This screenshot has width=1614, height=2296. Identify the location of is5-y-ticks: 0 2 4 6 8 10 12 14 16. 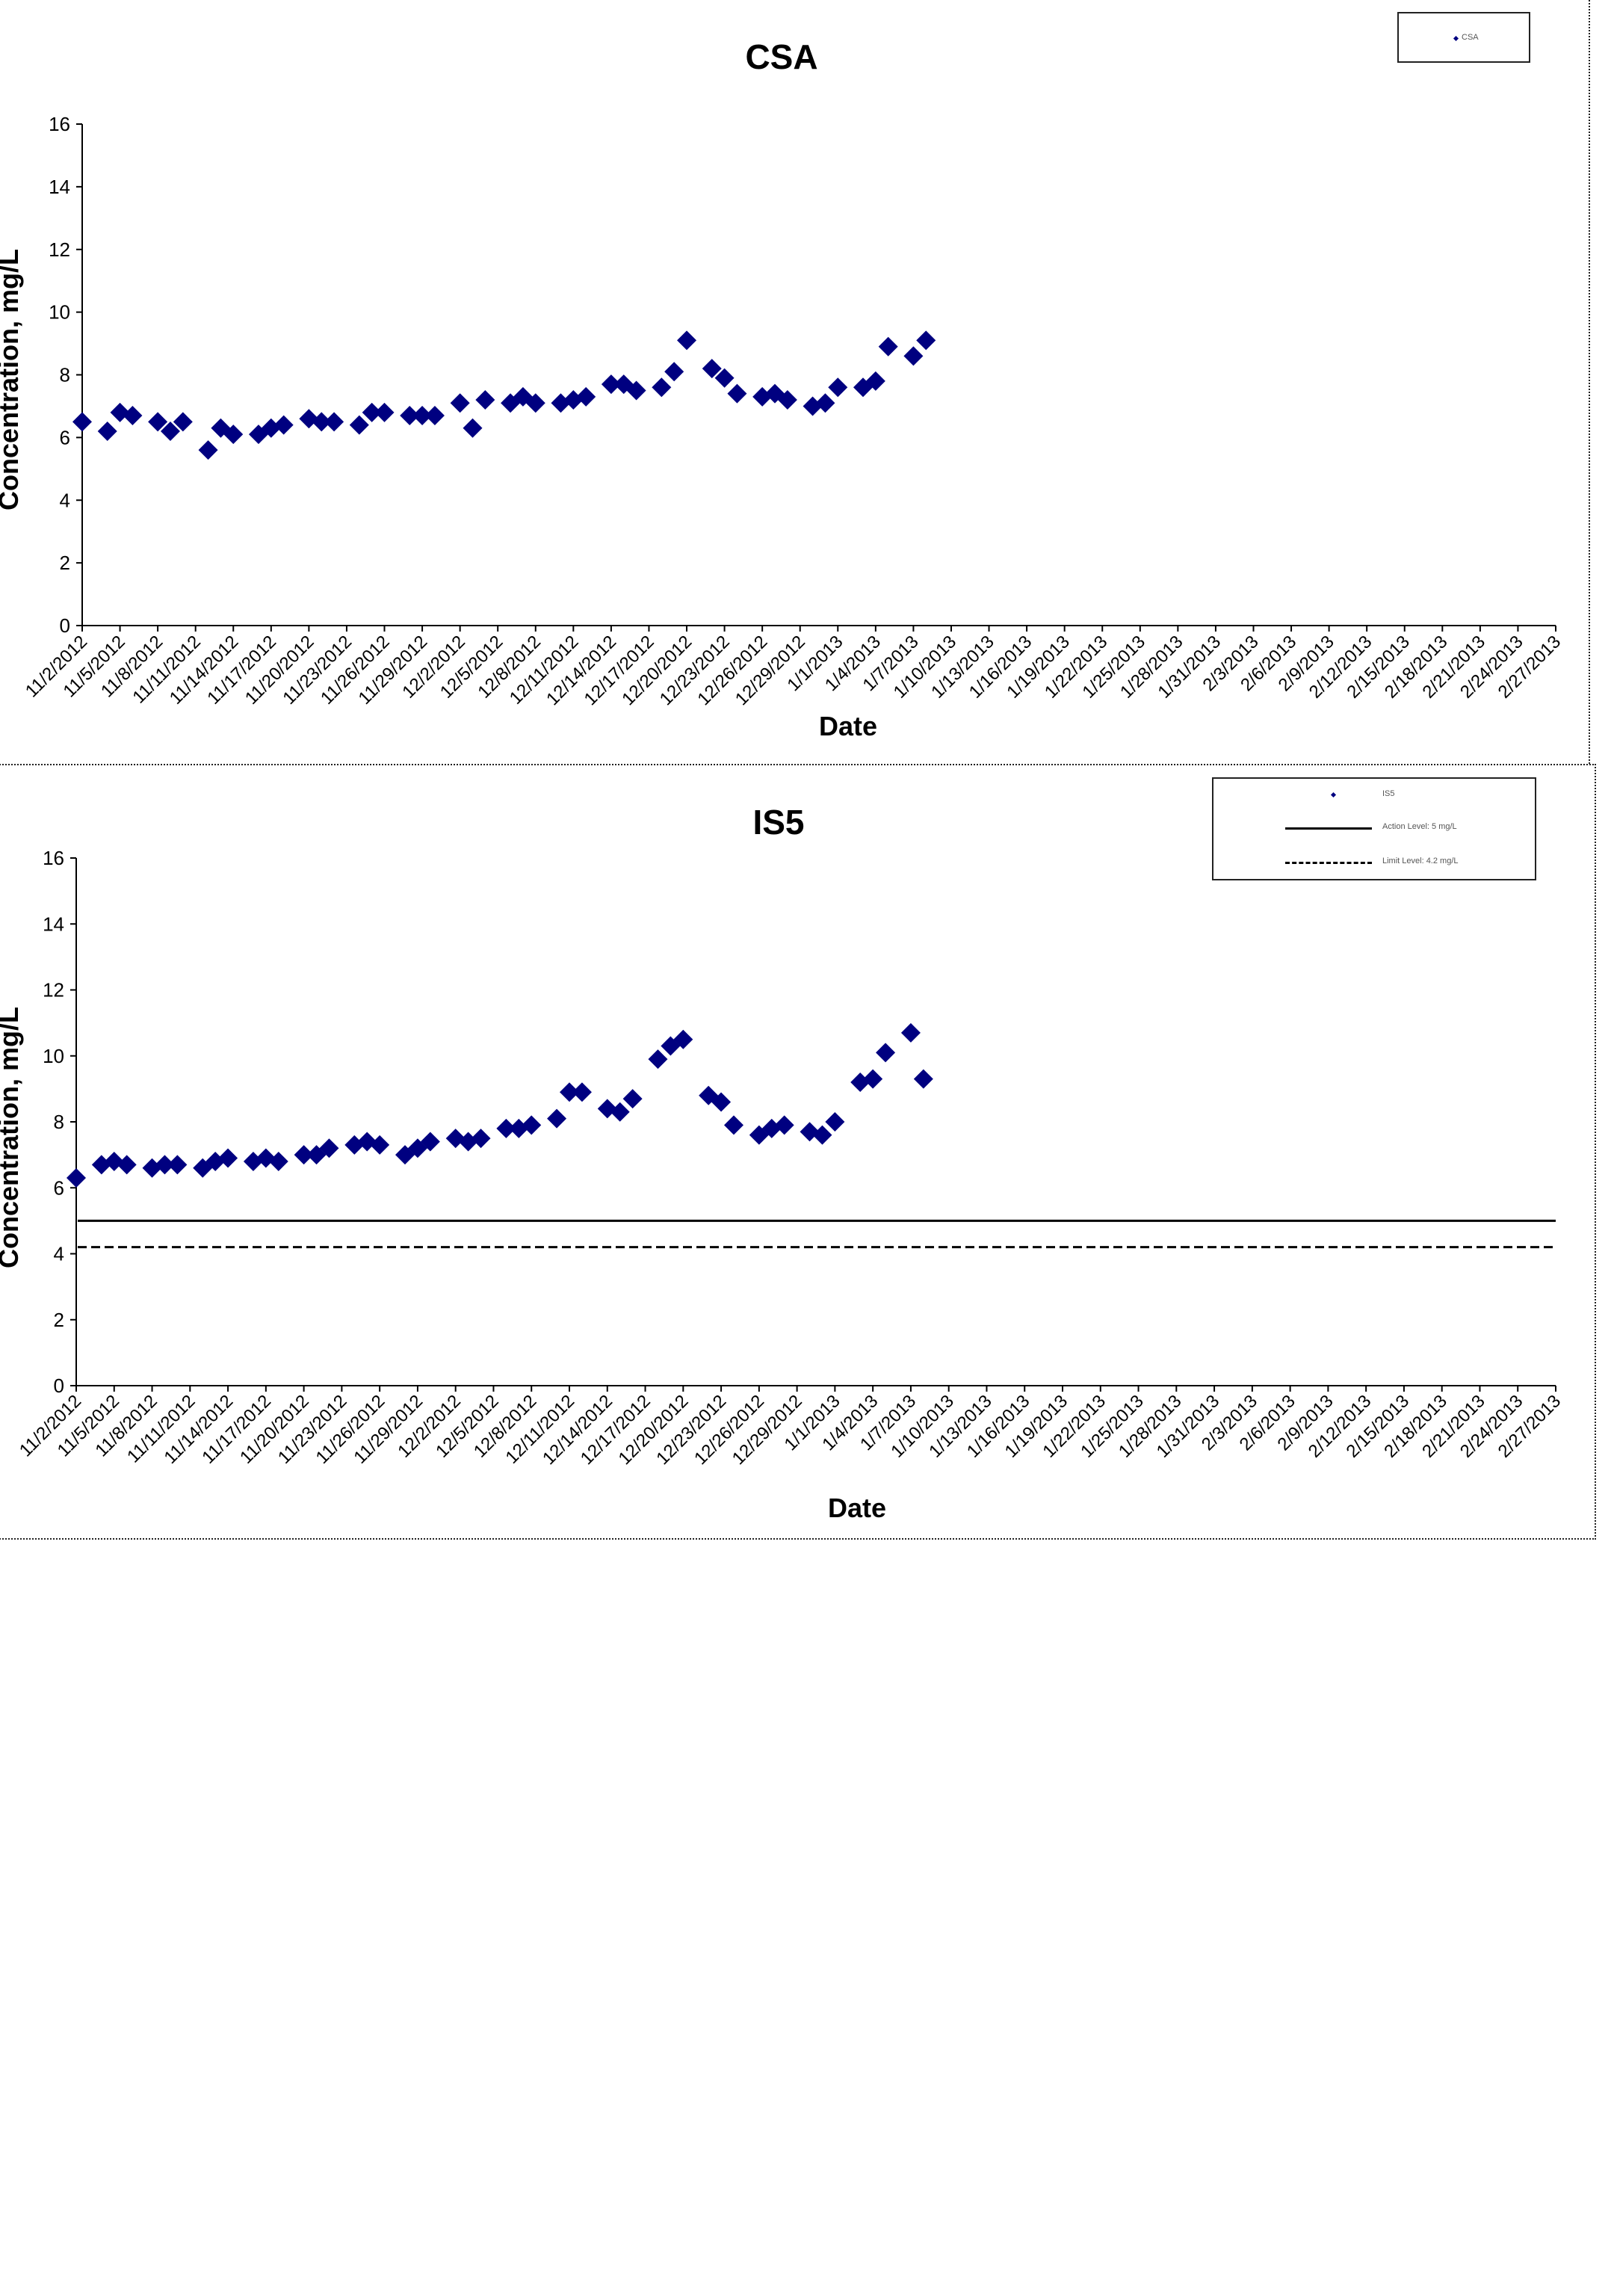
(59, 1122).